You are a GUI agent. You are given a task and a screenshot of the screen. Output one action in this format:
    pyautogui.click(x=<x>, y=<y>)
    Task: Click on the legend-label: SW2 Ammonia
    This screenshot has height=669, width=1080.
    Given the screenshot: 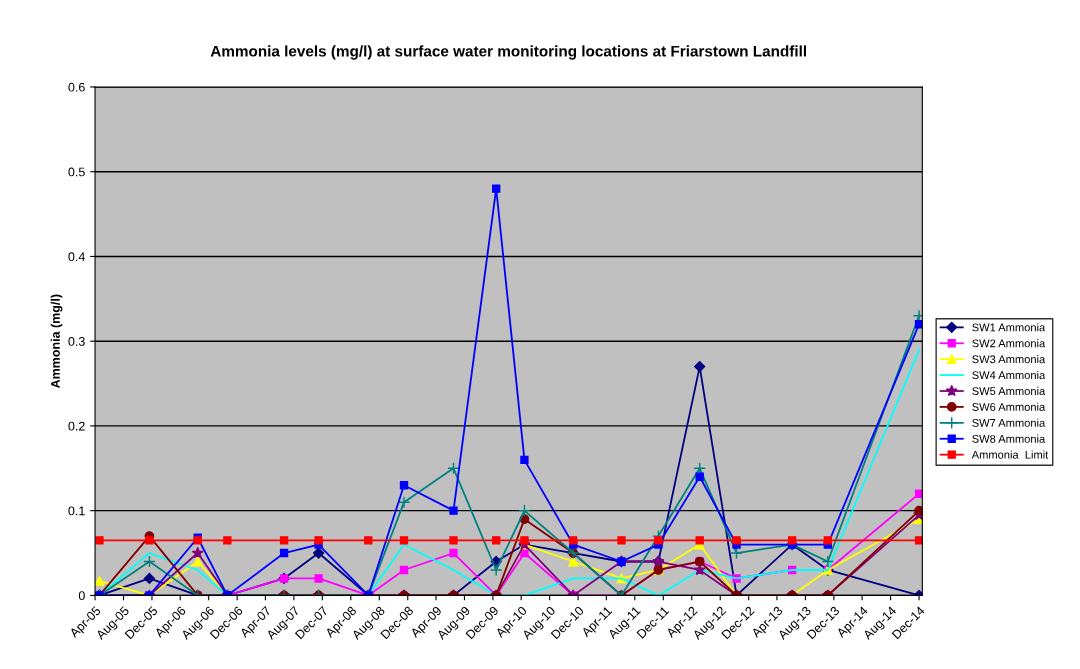 What is the action you would take?
    pyautogui.click(x=1009, y=343)
    